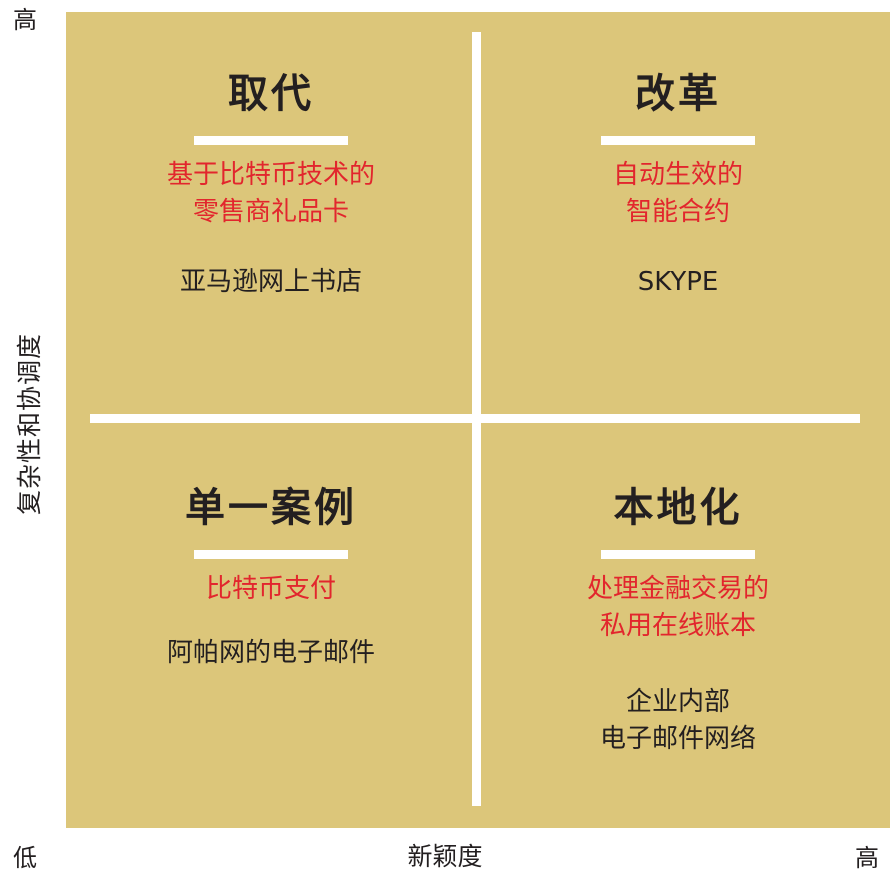  I want to click on quadrant-top-left: 取代 基于比特币技术的 零售商礼品卡 亚马逊网上书店, so click(271, 184).